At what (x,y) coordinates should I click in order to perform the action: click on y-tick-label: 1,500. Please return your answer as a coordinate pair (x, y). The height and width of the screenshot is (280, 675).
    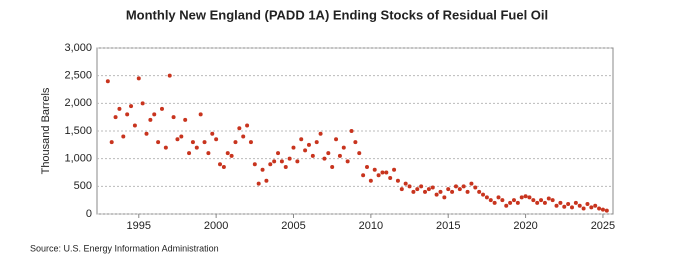
    Looking at the image, I should click on (78, 131).